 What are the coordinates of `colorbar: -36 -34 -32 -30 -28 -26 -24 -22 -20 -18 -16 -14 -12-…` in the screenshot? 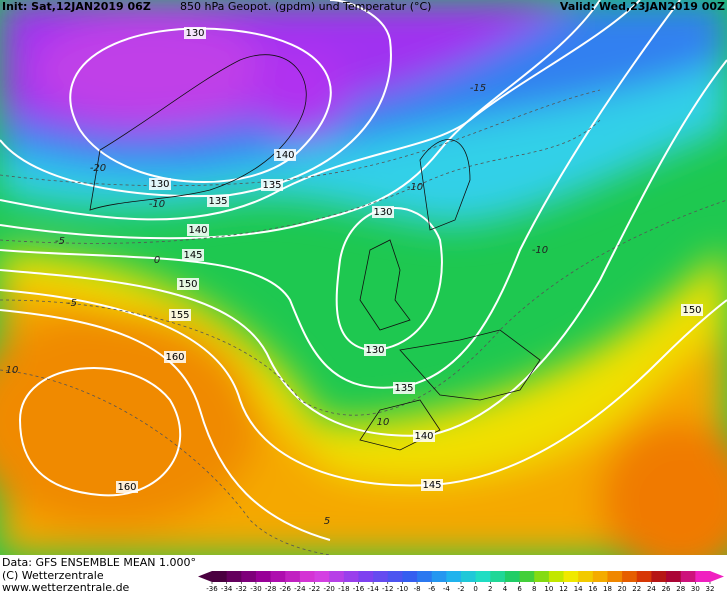 It's located at (461, 582).